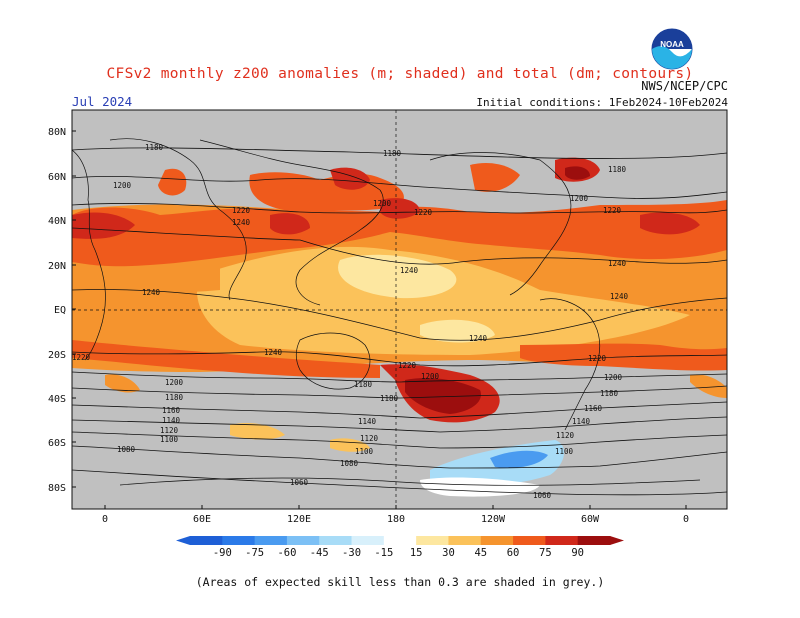  I want to click on south-pacific-weak-anomaly, so click(457, 331).